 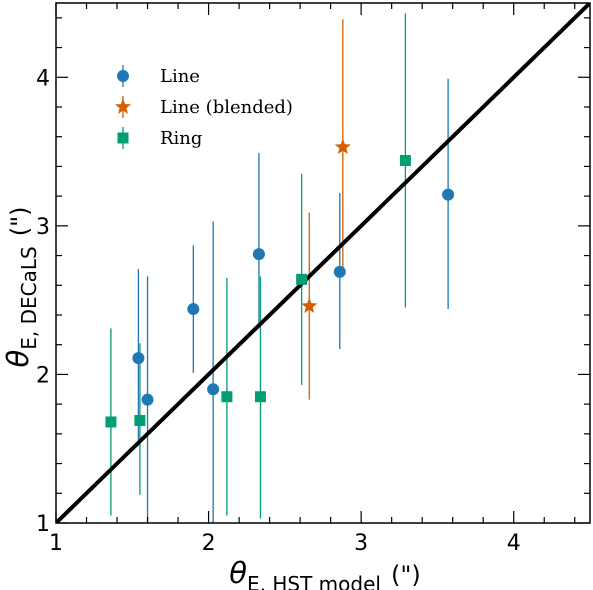 I want to click on legend: Line Line (blended) Ring, so click(x=203, y=107).